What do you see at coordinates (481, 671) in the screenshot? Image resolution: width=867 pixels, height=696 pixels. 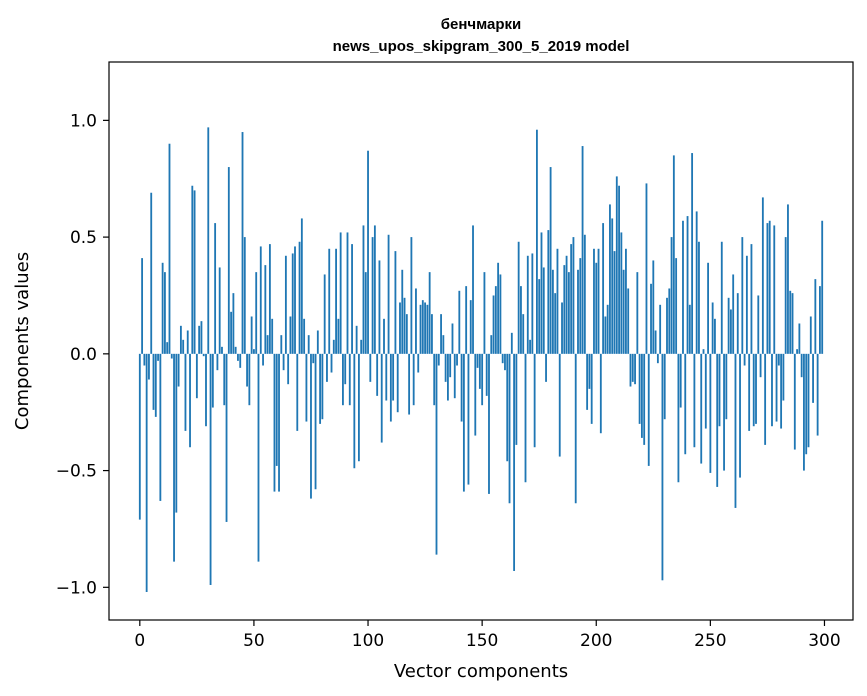 I see `x-axis-label: Vector components` at bounding box center [481, 671].